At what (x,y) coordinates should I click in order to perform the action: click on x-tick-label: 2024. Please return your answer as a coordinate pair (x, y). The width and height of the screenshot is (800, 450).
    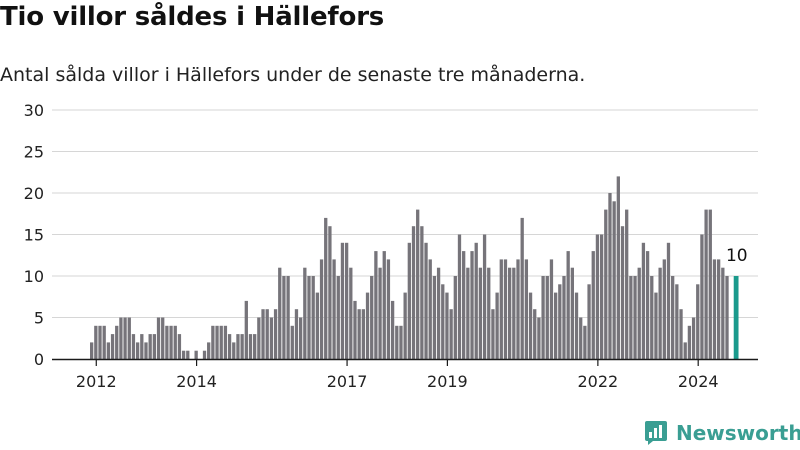
    Looking at the image, I should click on (698, 381).